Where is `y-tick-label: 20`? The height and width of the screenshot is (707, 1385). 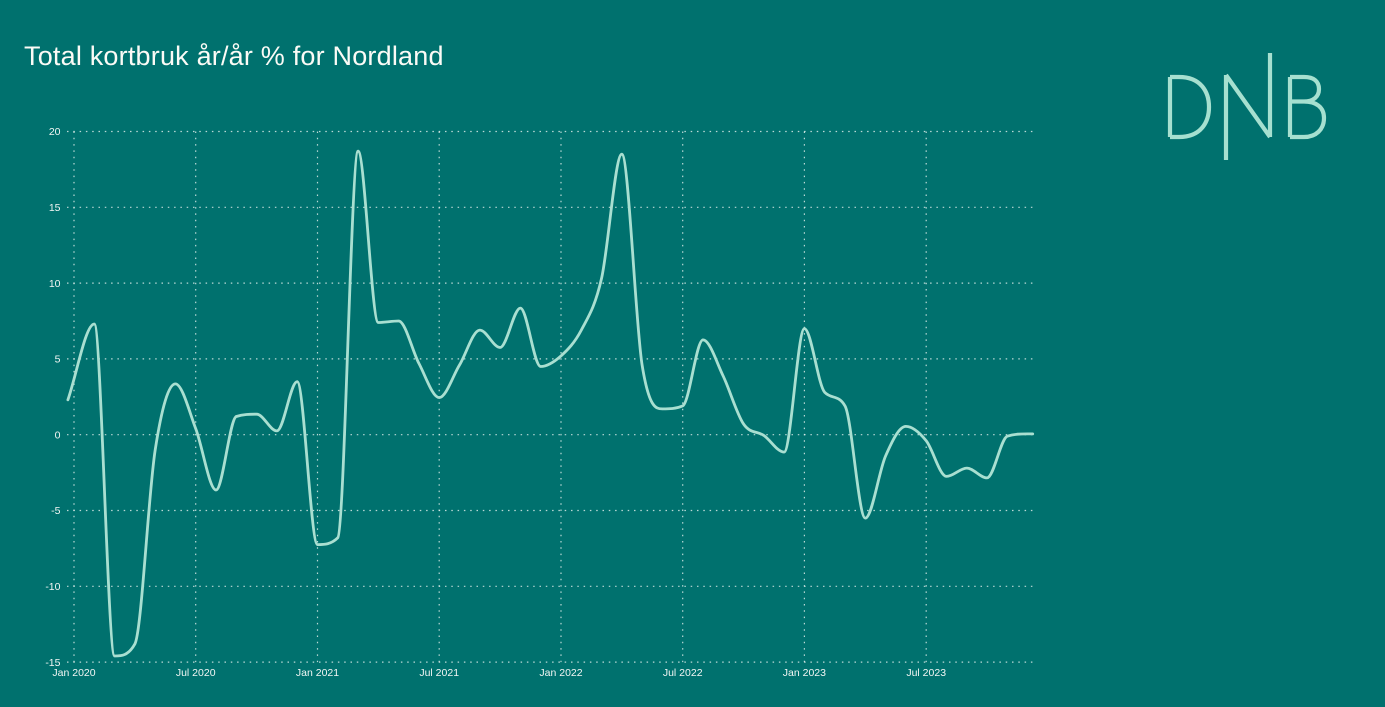 y-tick-label: 20 is located at coordinates (55, 132).